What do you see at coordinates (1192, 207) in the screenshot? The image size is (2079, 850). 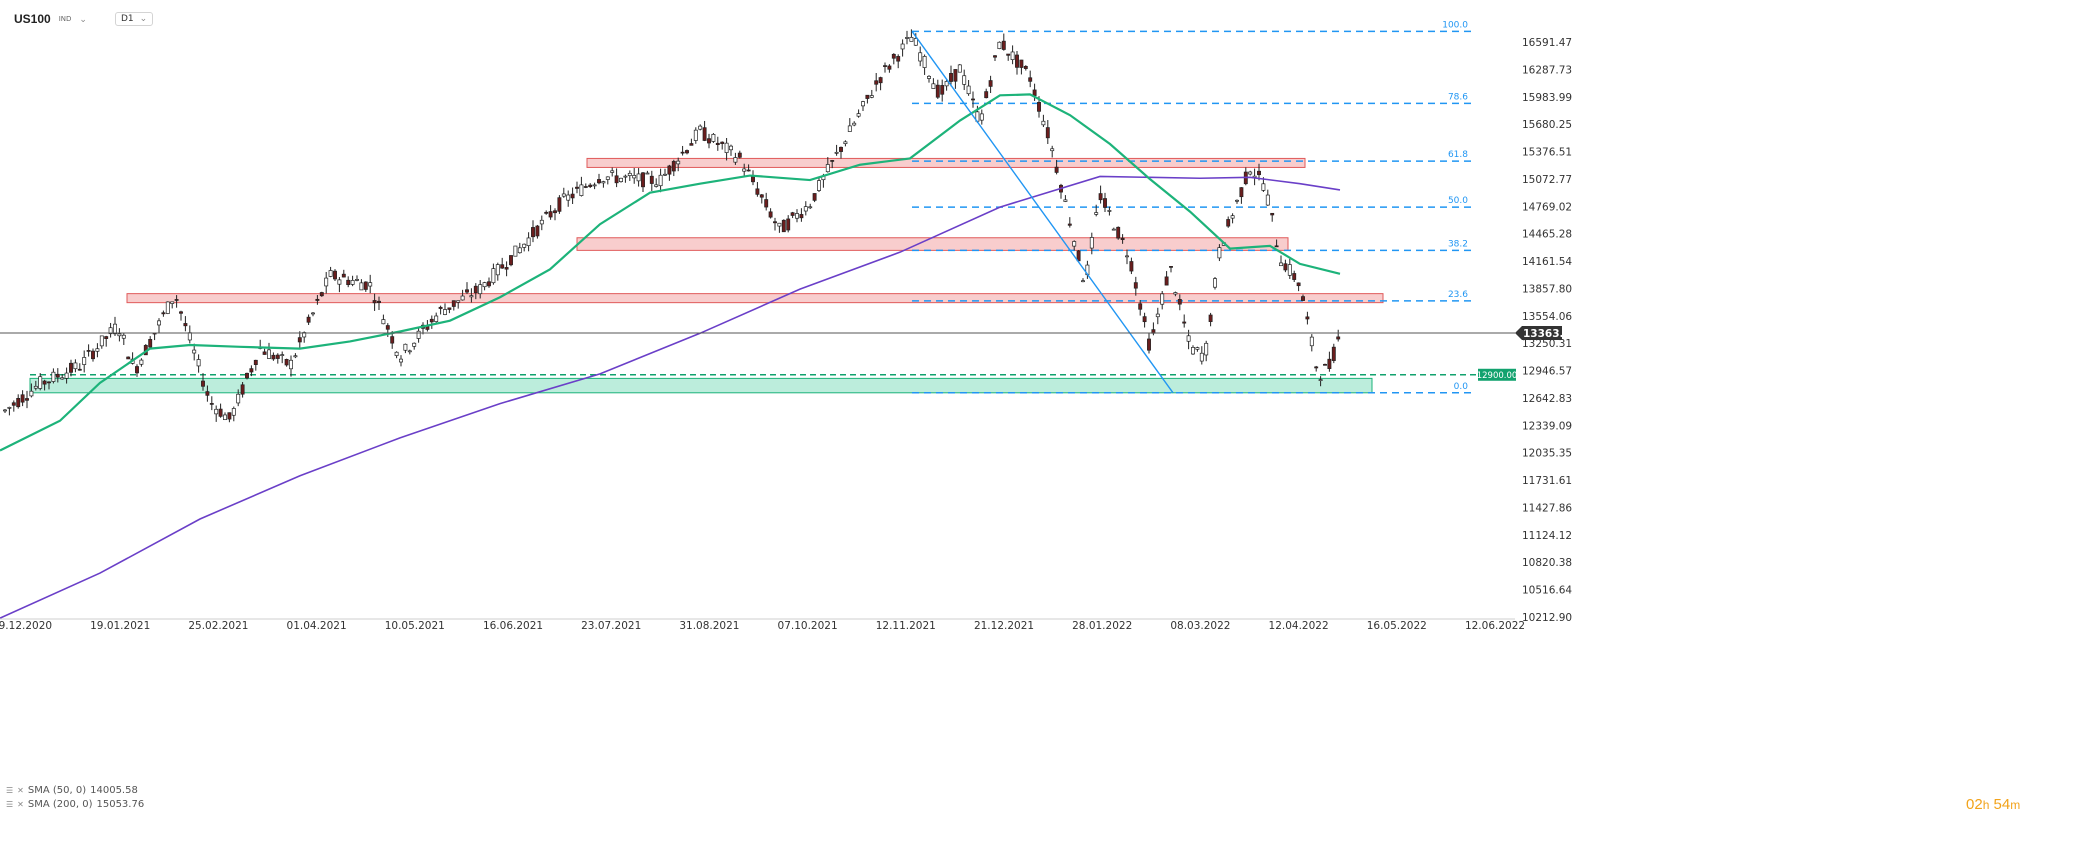 I see `fibonacci-retracement: 100.0 78.6 61.8 50.0 38.2 23.6 0.0` at bounding box center [1192, 207].